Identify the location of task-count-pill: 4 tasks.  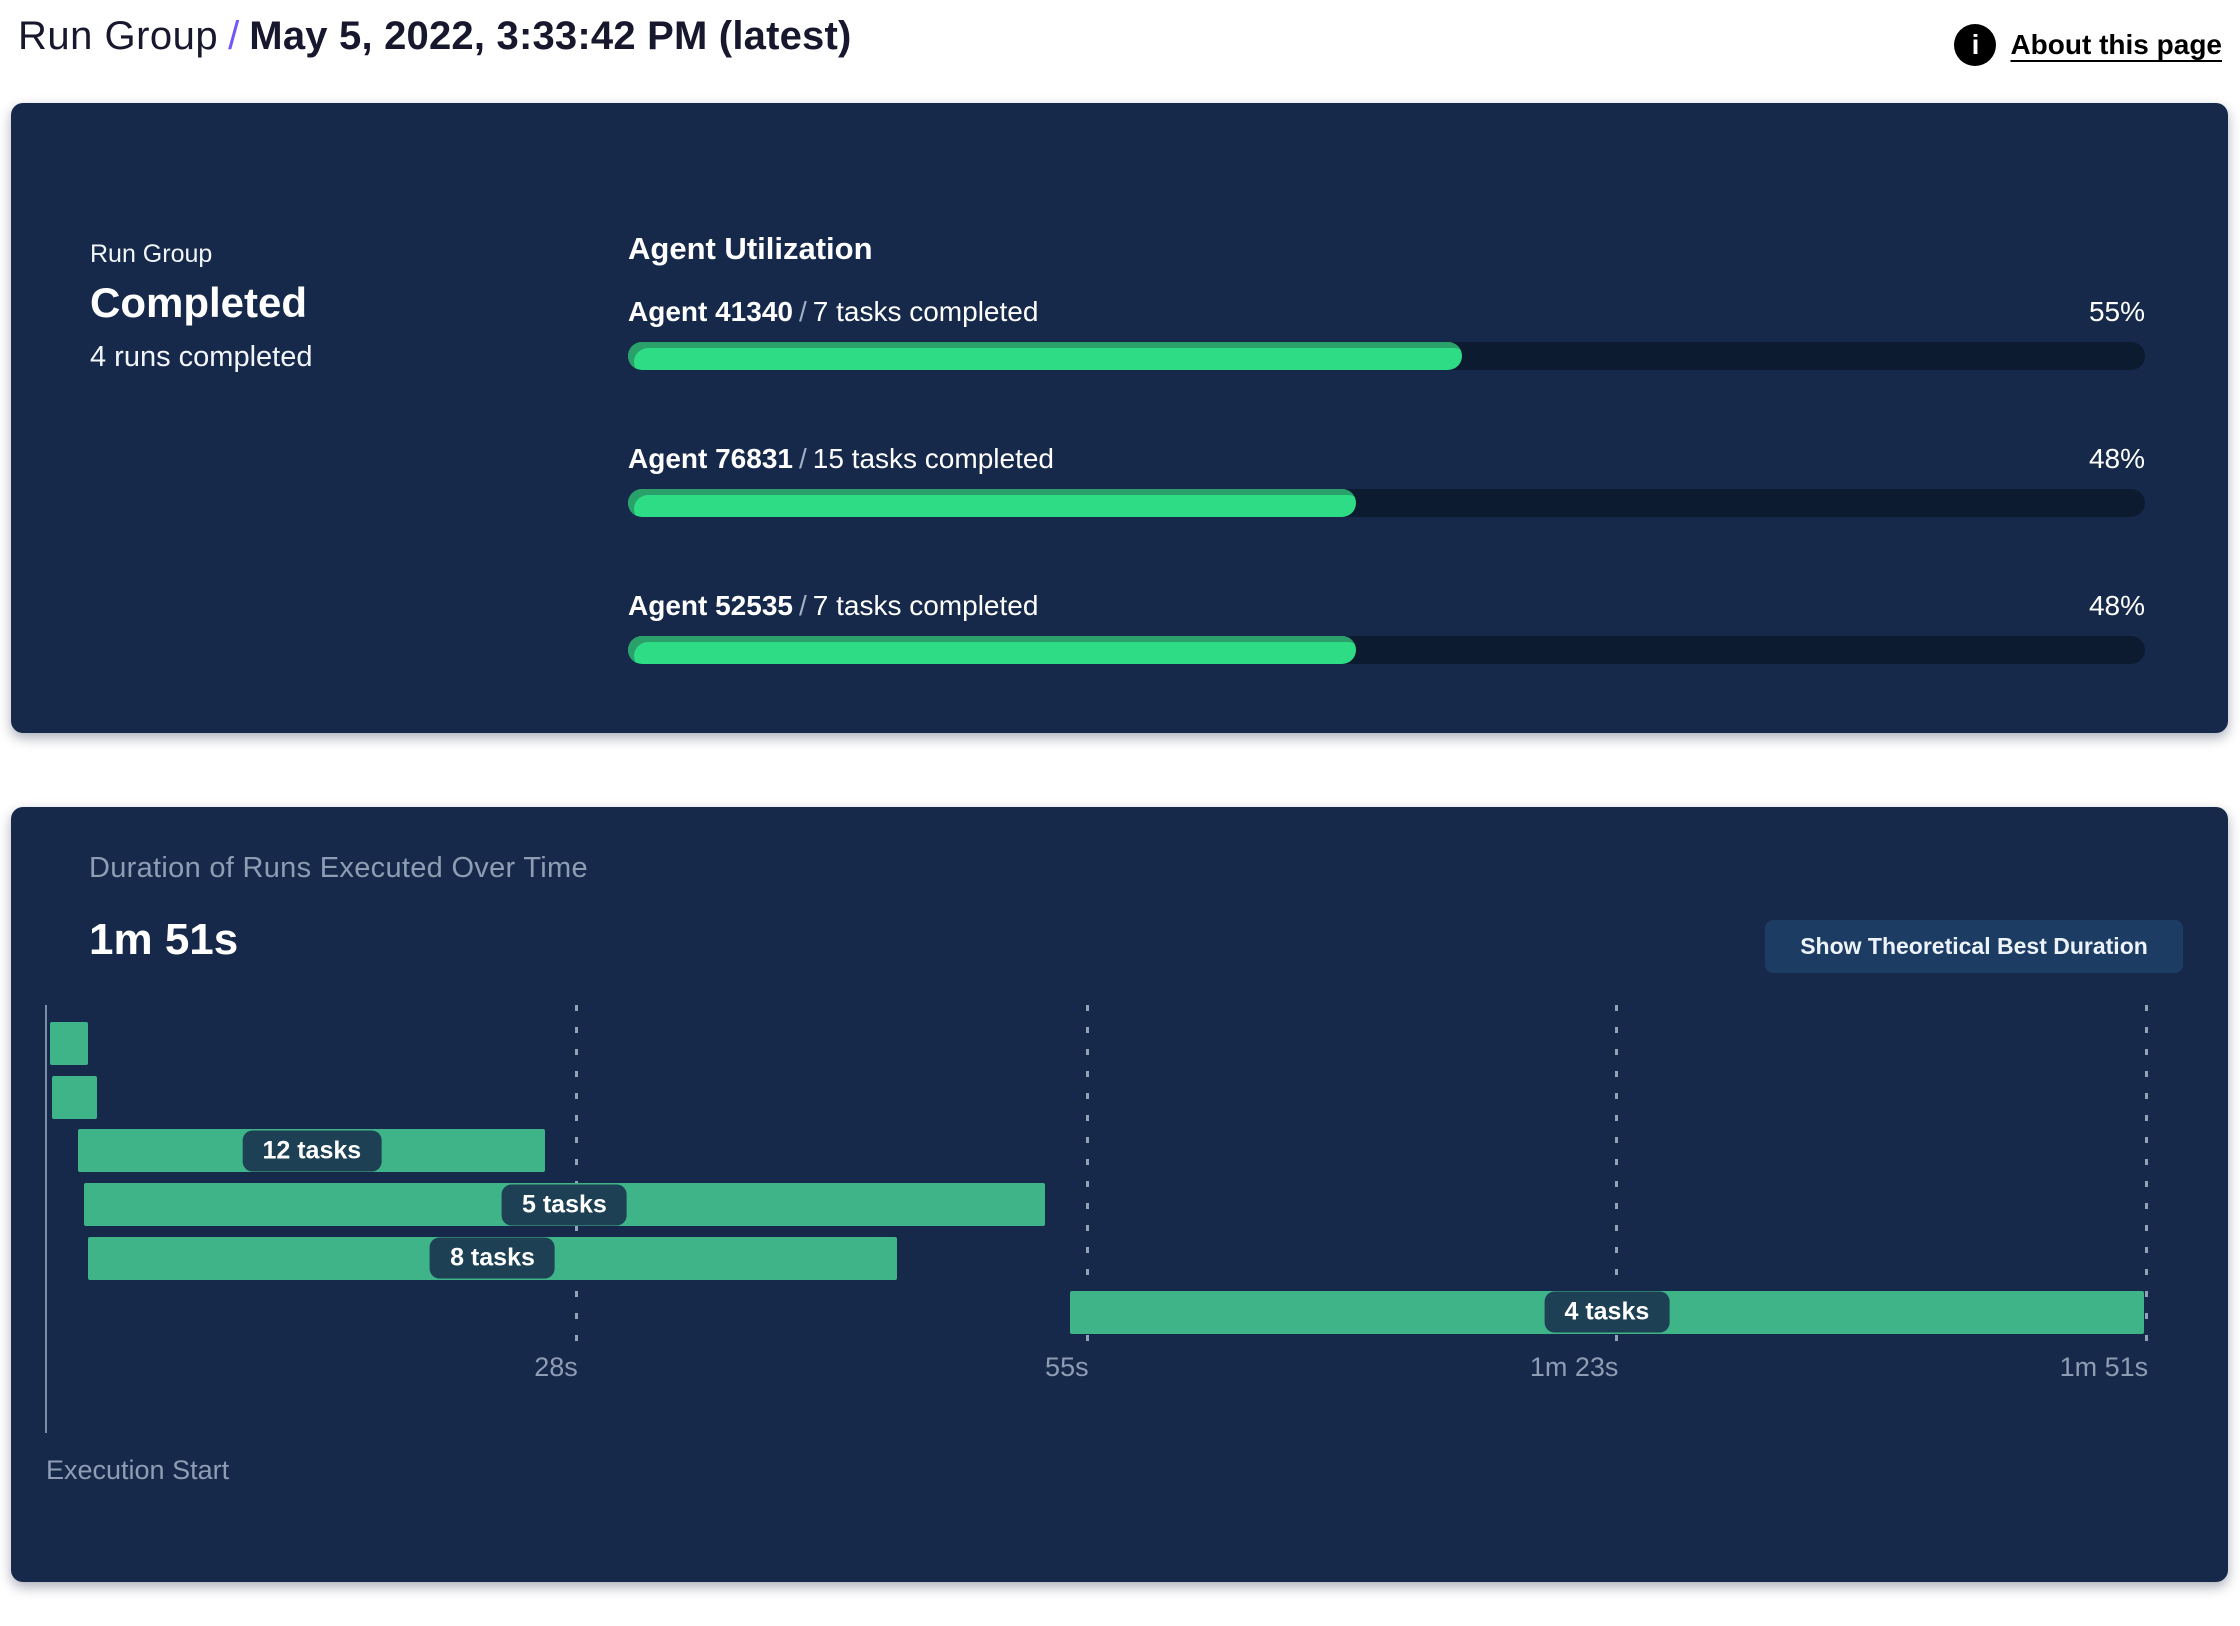
(1607, 1312).